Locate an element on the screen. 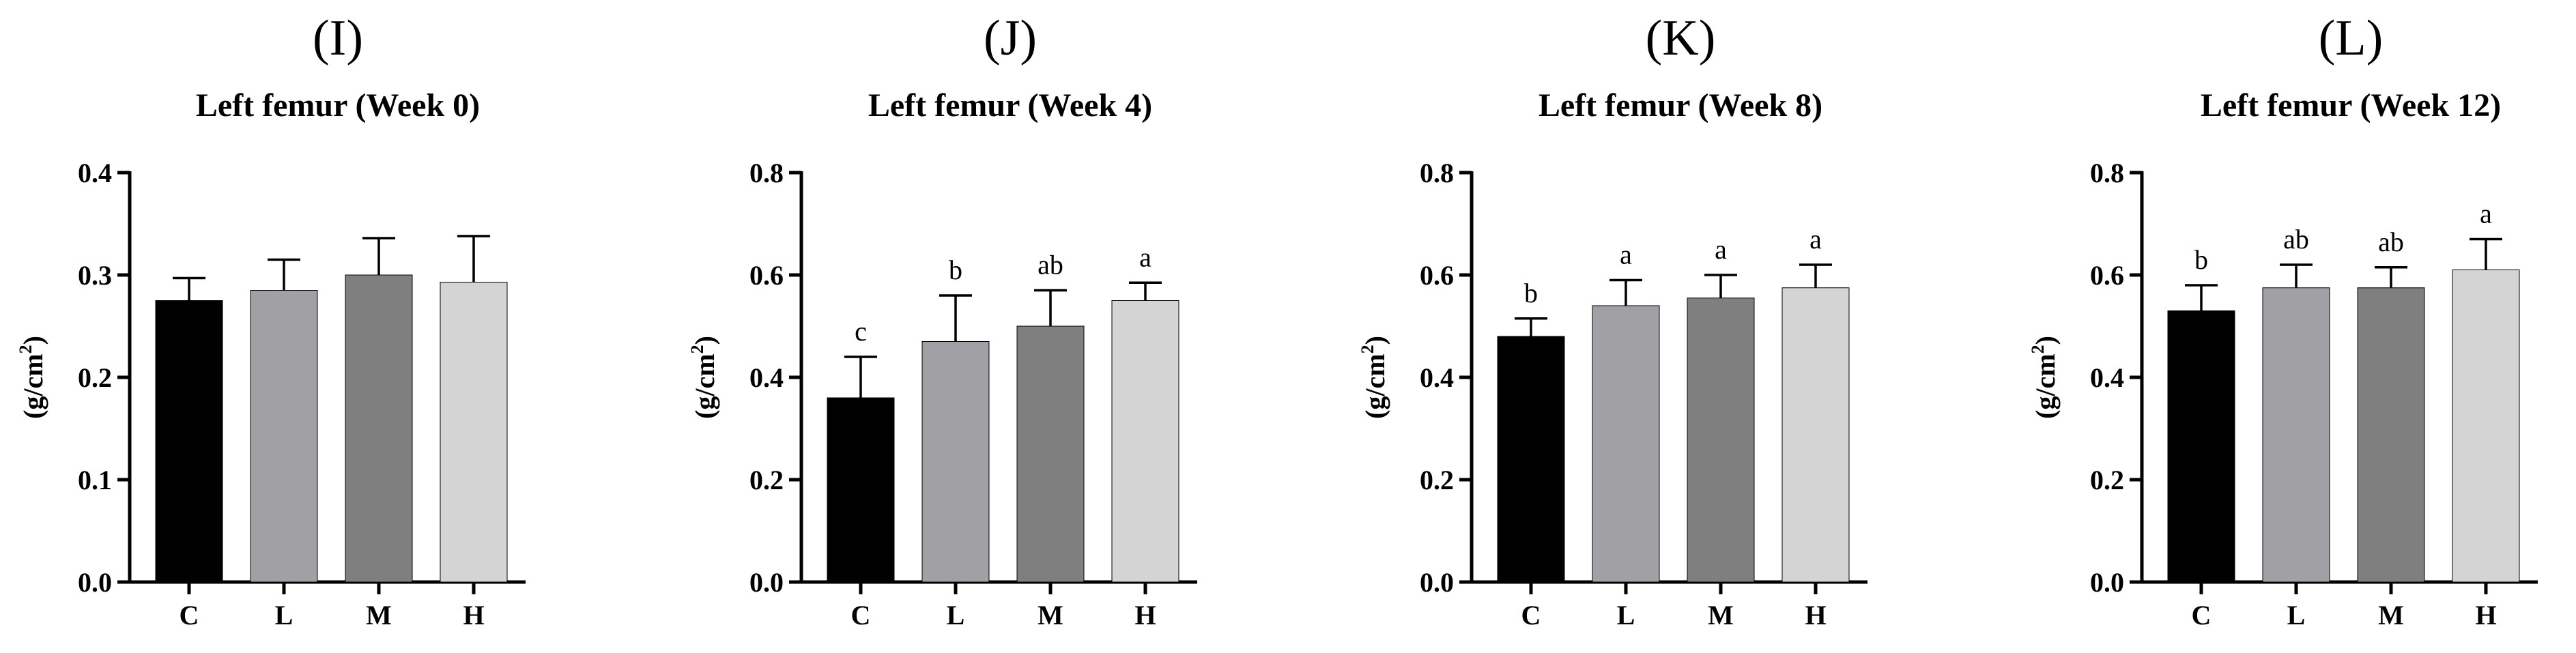  chart-title: Left femur (Week 0) is located at coordinates (338, 106).